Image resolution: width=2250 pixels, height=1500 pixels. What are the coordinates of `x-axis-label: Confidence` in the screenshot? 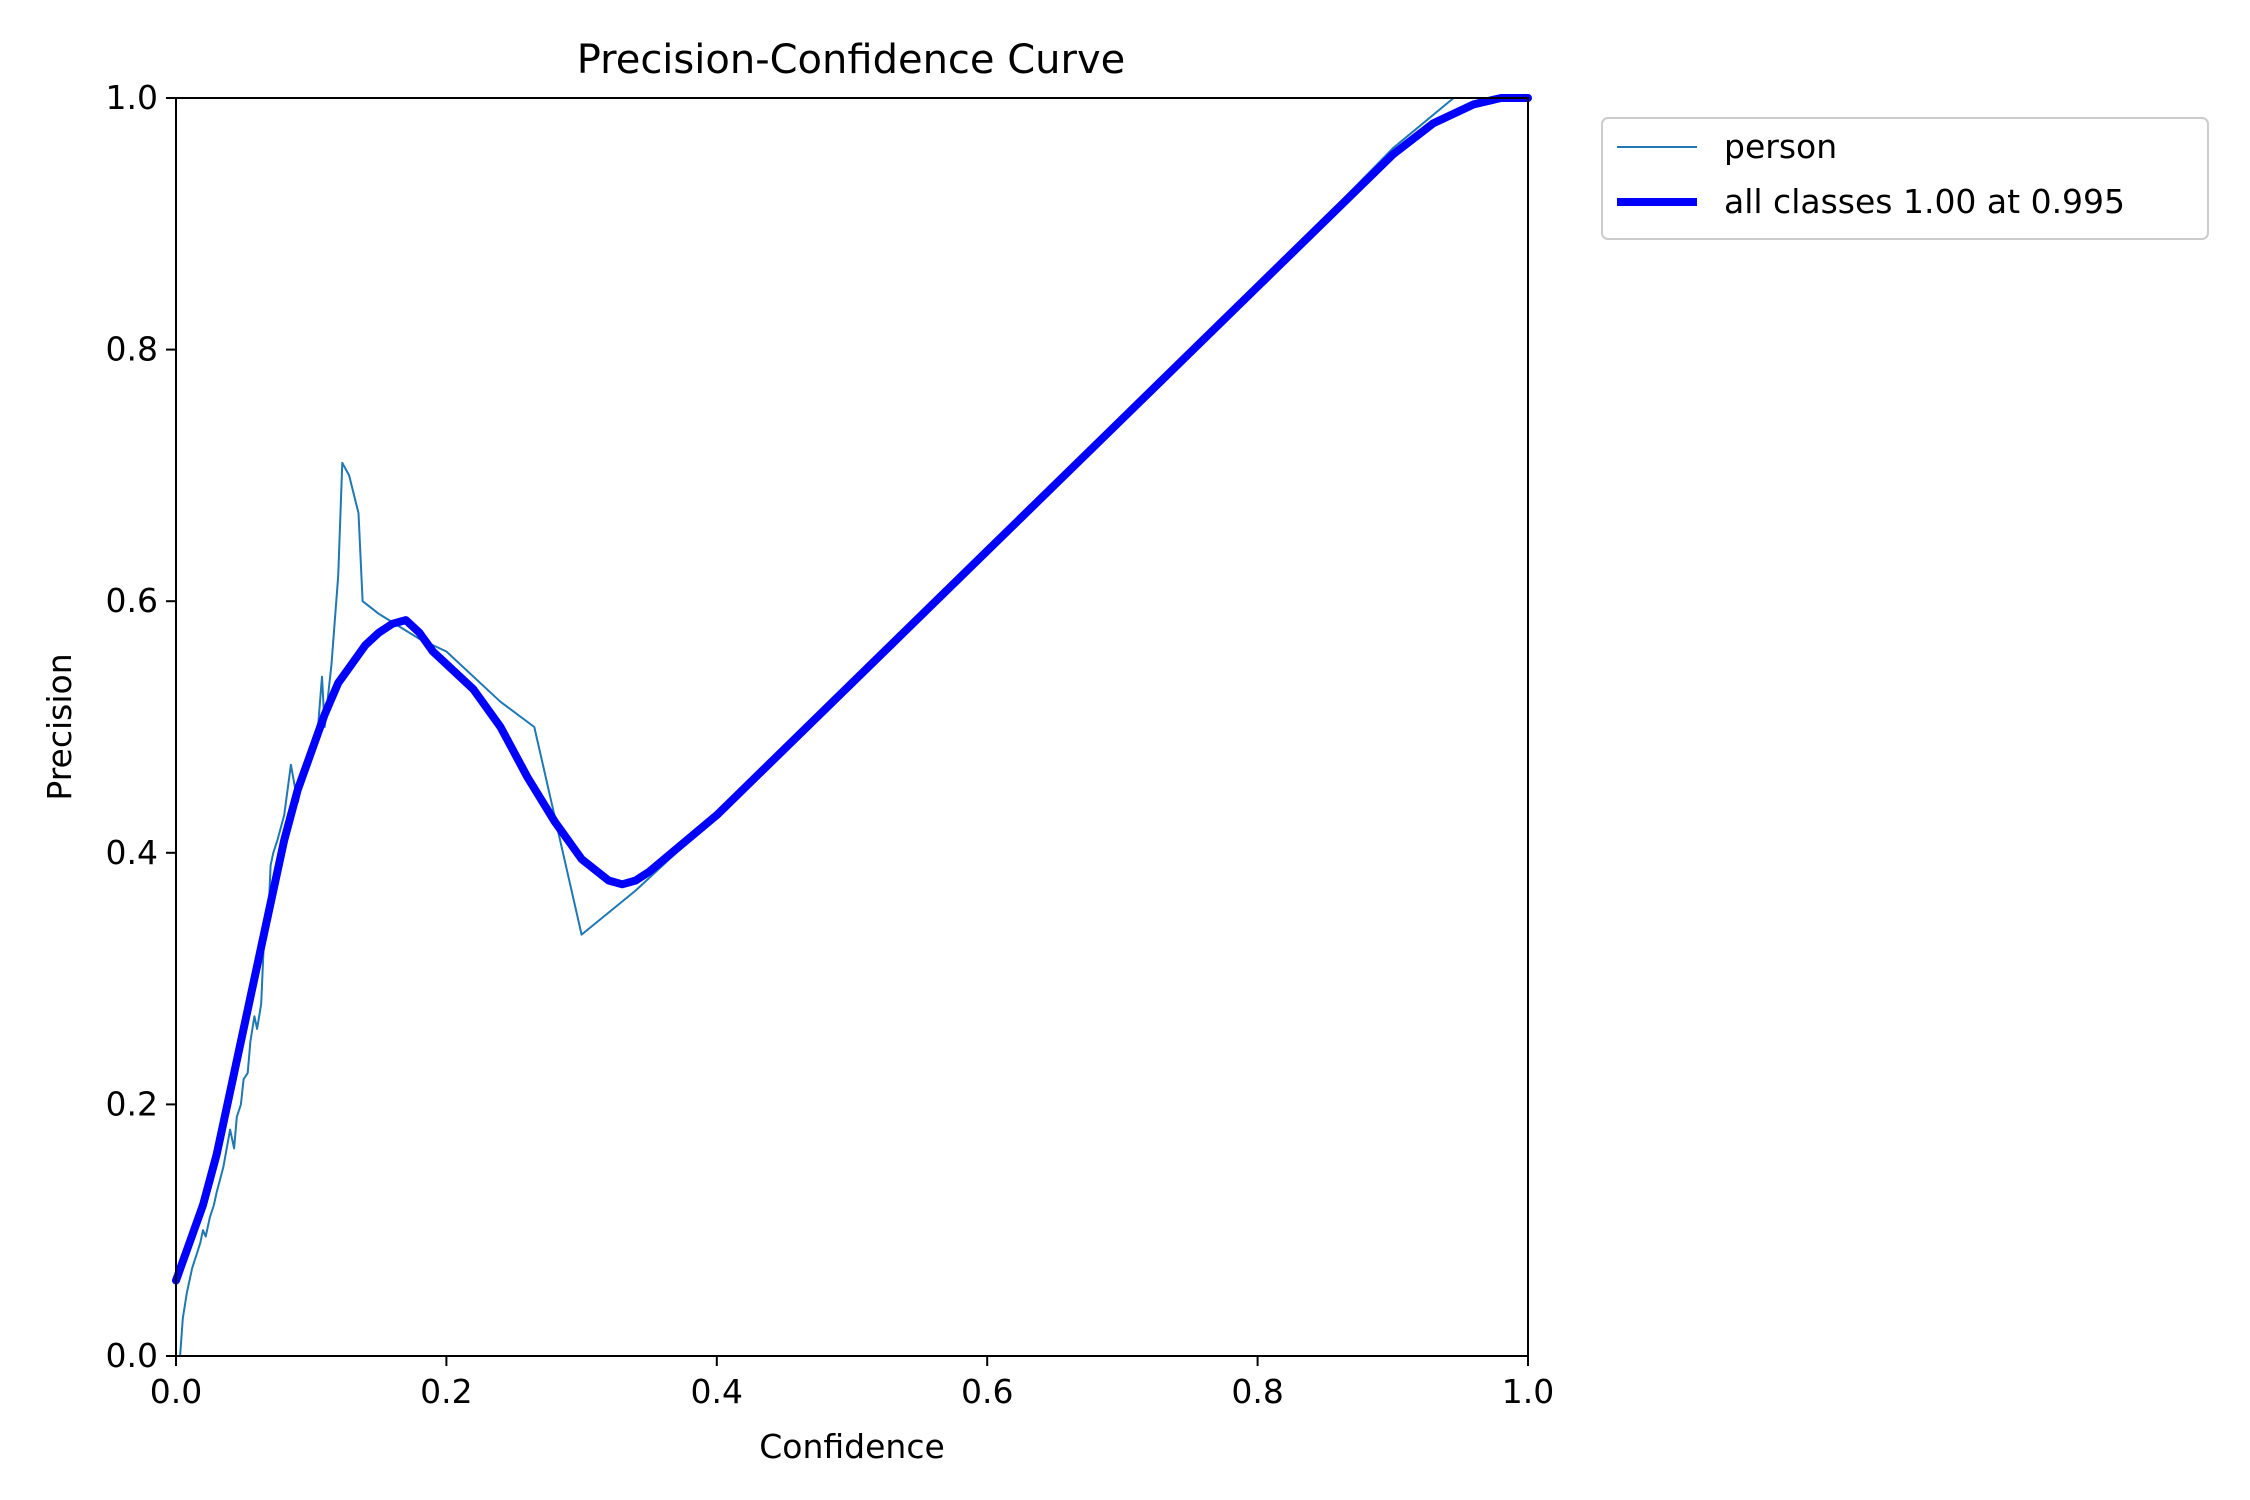 It's located at (852, 1446).